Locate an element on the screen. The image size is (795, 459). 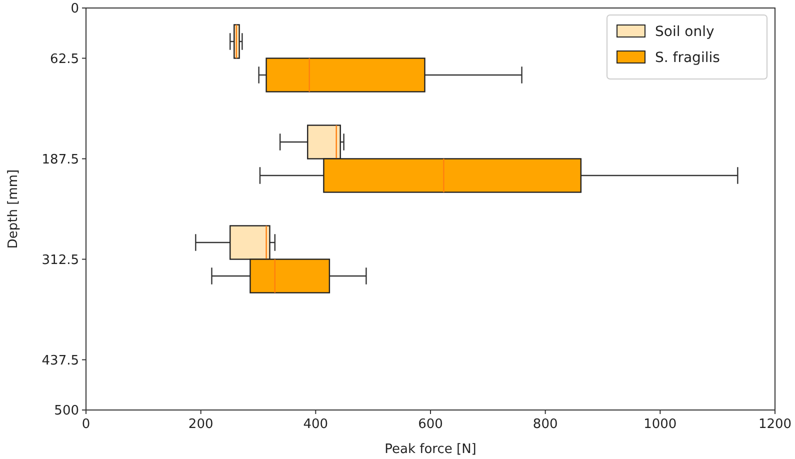
y-tick-label: 437.5 is located at coordinates (60, 360).